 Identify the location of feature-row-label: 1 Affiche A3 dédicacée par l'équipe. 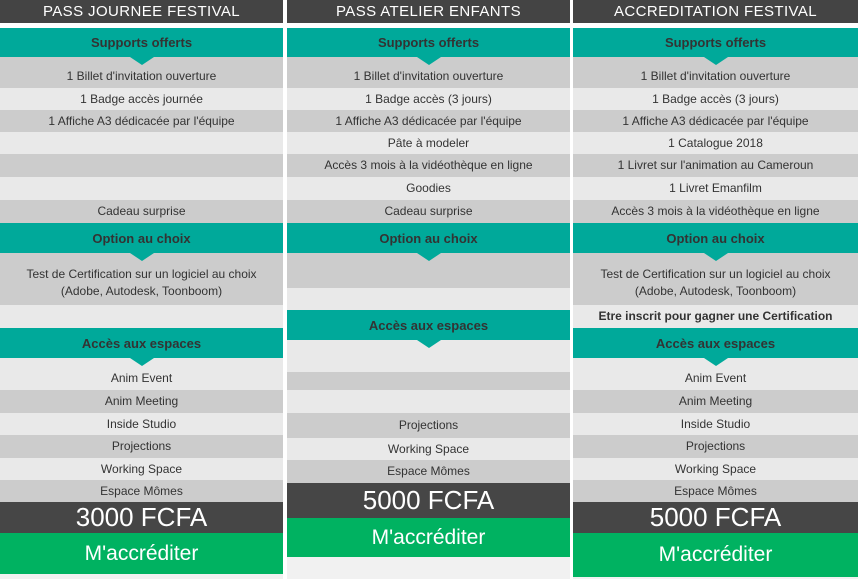
(141, 120).